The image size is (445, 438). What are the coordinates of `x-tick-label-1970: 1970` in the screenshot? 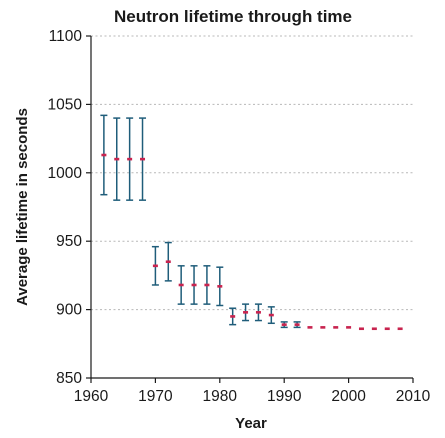 It's located at (155, 396).